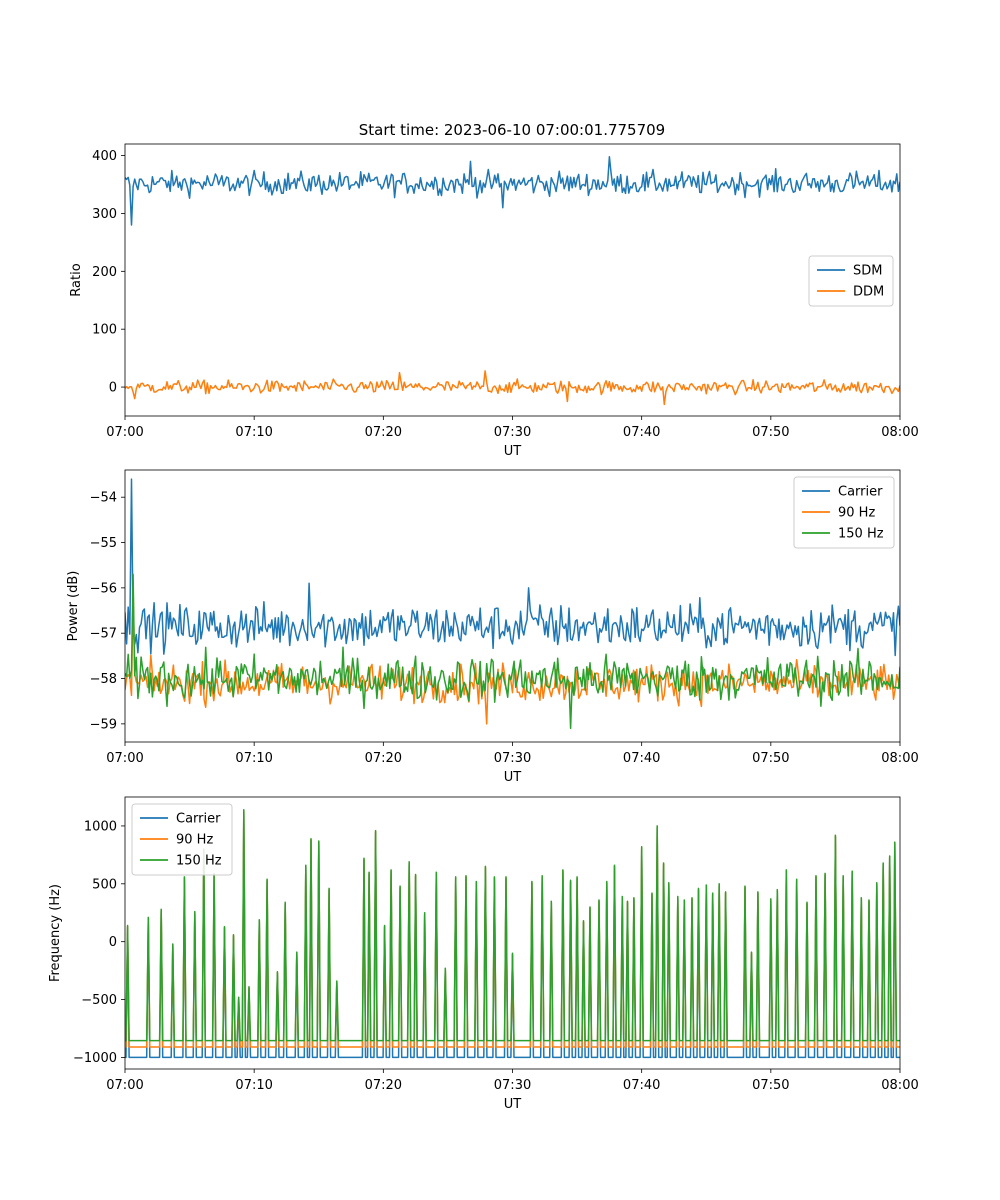  I want to click on series-line-90-hz, so click(512, 656).